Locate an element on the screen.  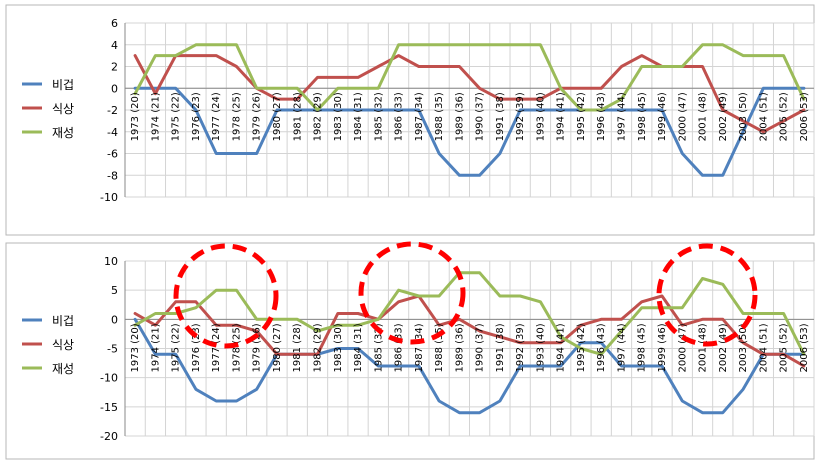
y-tick-label: 10 is located at coordinates (111, 261).